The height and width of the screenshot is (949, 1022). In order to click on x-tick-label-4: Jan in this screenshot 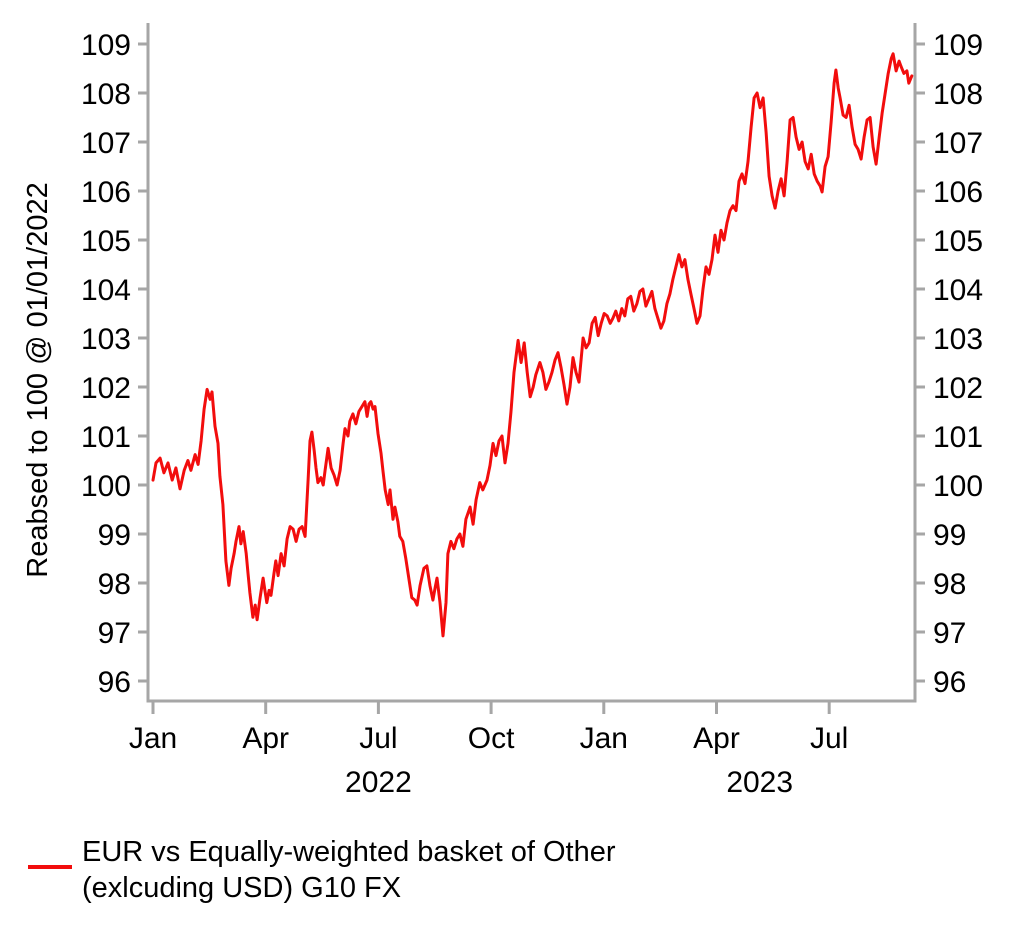, I will do `click(604, 738)`.